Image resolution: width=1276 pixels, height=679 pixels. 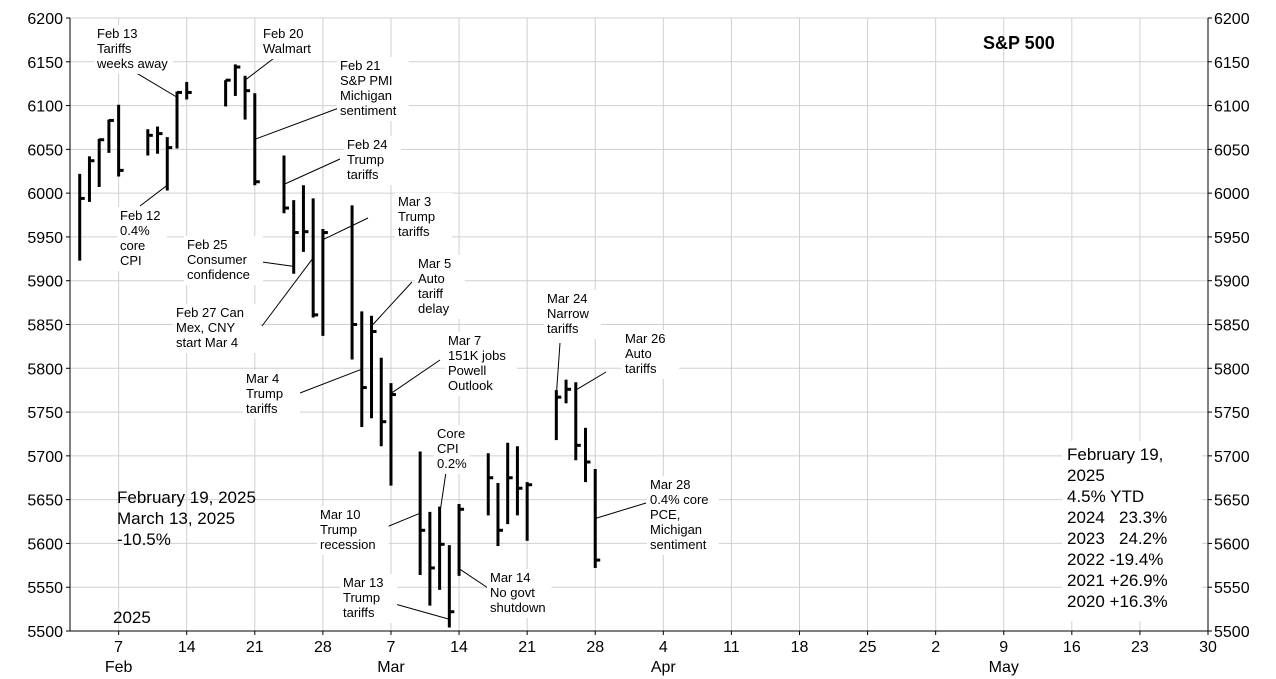 I want to click on annotation-text: Core, so click(x=451, y=433).